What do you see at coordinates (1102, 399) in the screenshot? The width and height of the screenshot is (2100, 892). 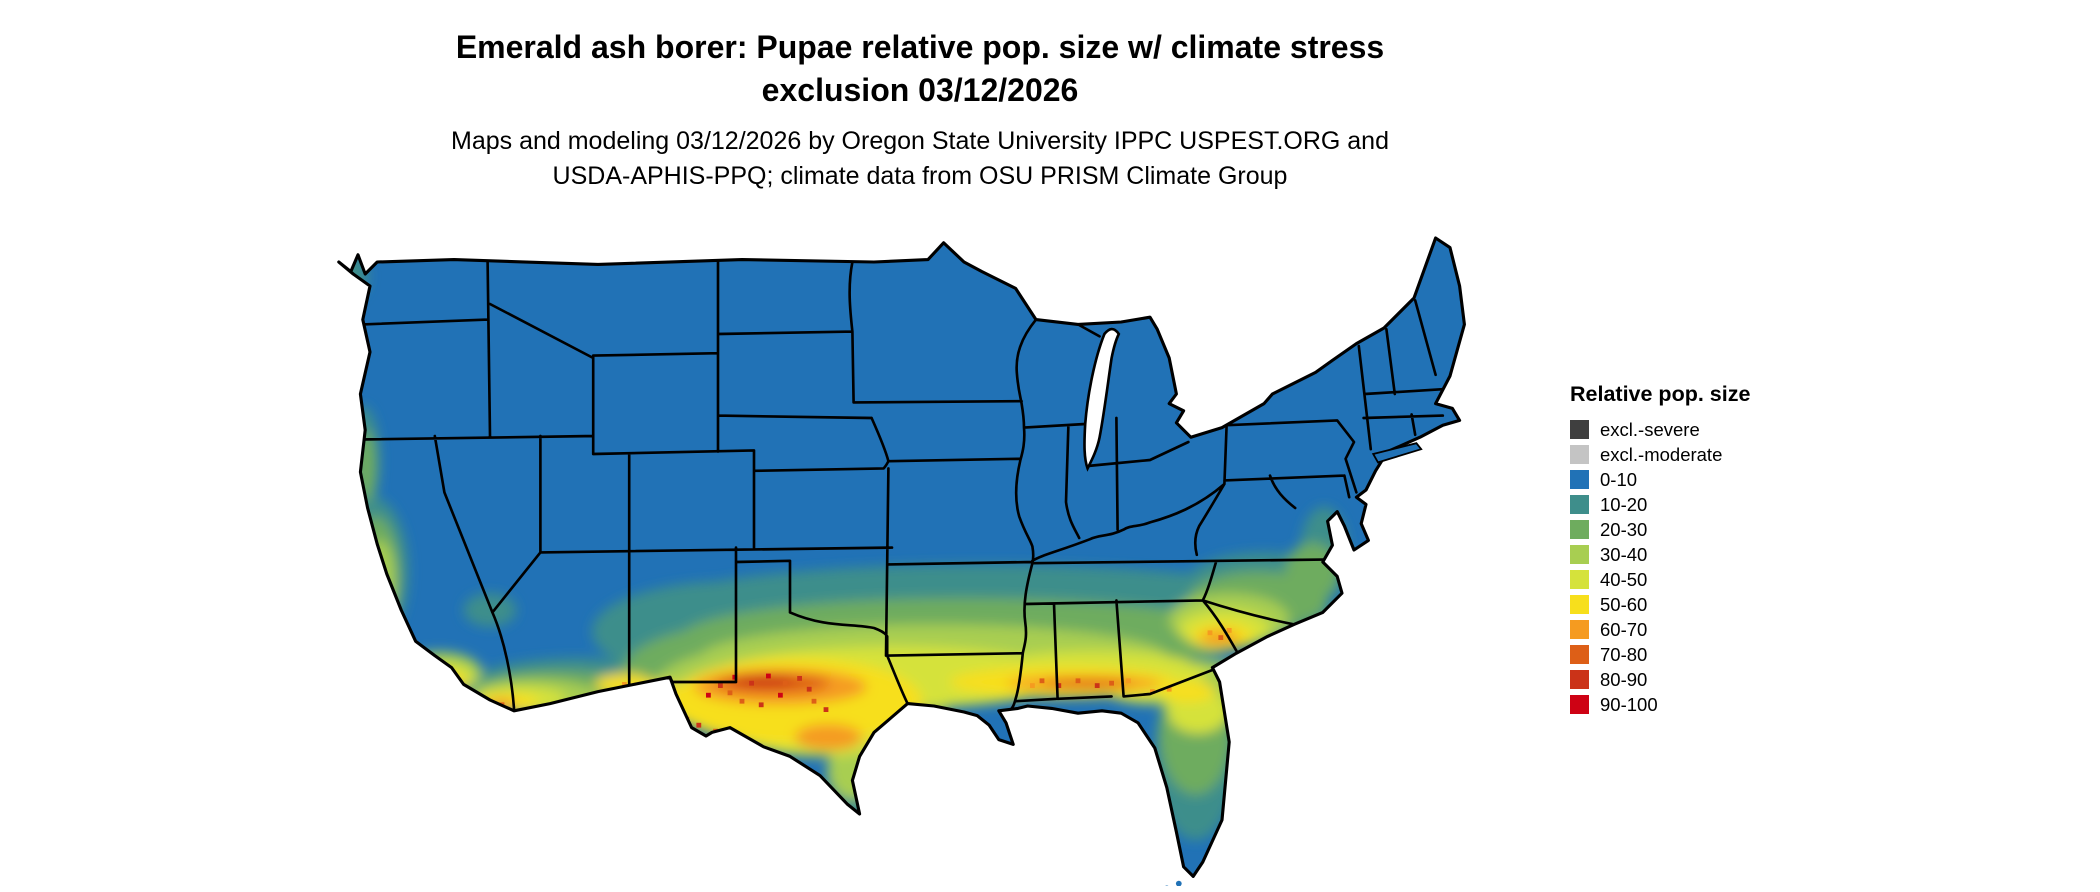 I see `lake-michigan` at bounding box center [1102, 399].